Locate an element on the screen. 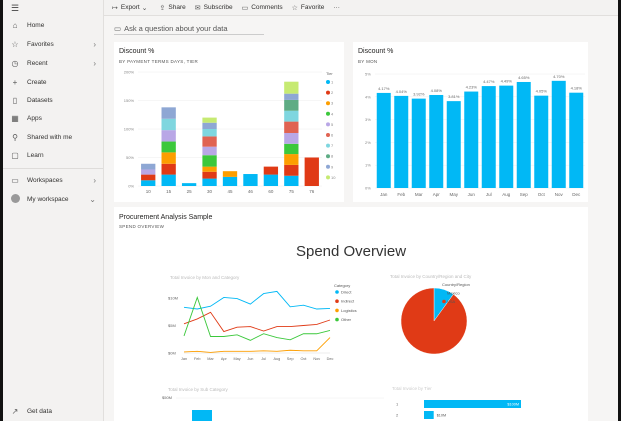 The image size is (621, 421). sidebar-item-shared-with-me: ⚲ Shared with me is located at coordinates (53, 137).